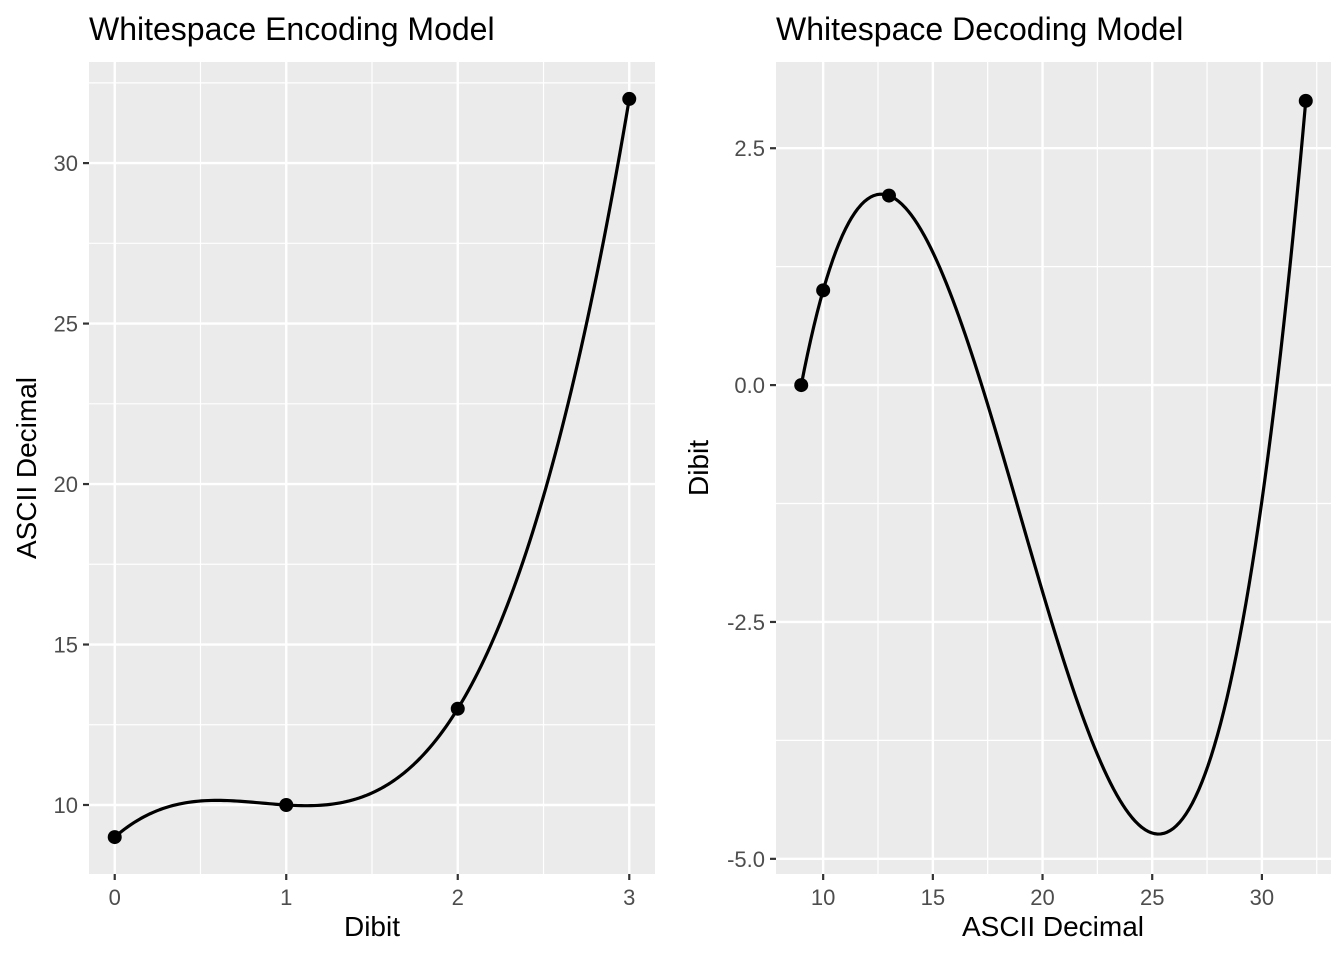 Image resolution: width=1344 pixels, height=965 pixels. I want to click on y-tick-label: -5.0, so click(746, 859).